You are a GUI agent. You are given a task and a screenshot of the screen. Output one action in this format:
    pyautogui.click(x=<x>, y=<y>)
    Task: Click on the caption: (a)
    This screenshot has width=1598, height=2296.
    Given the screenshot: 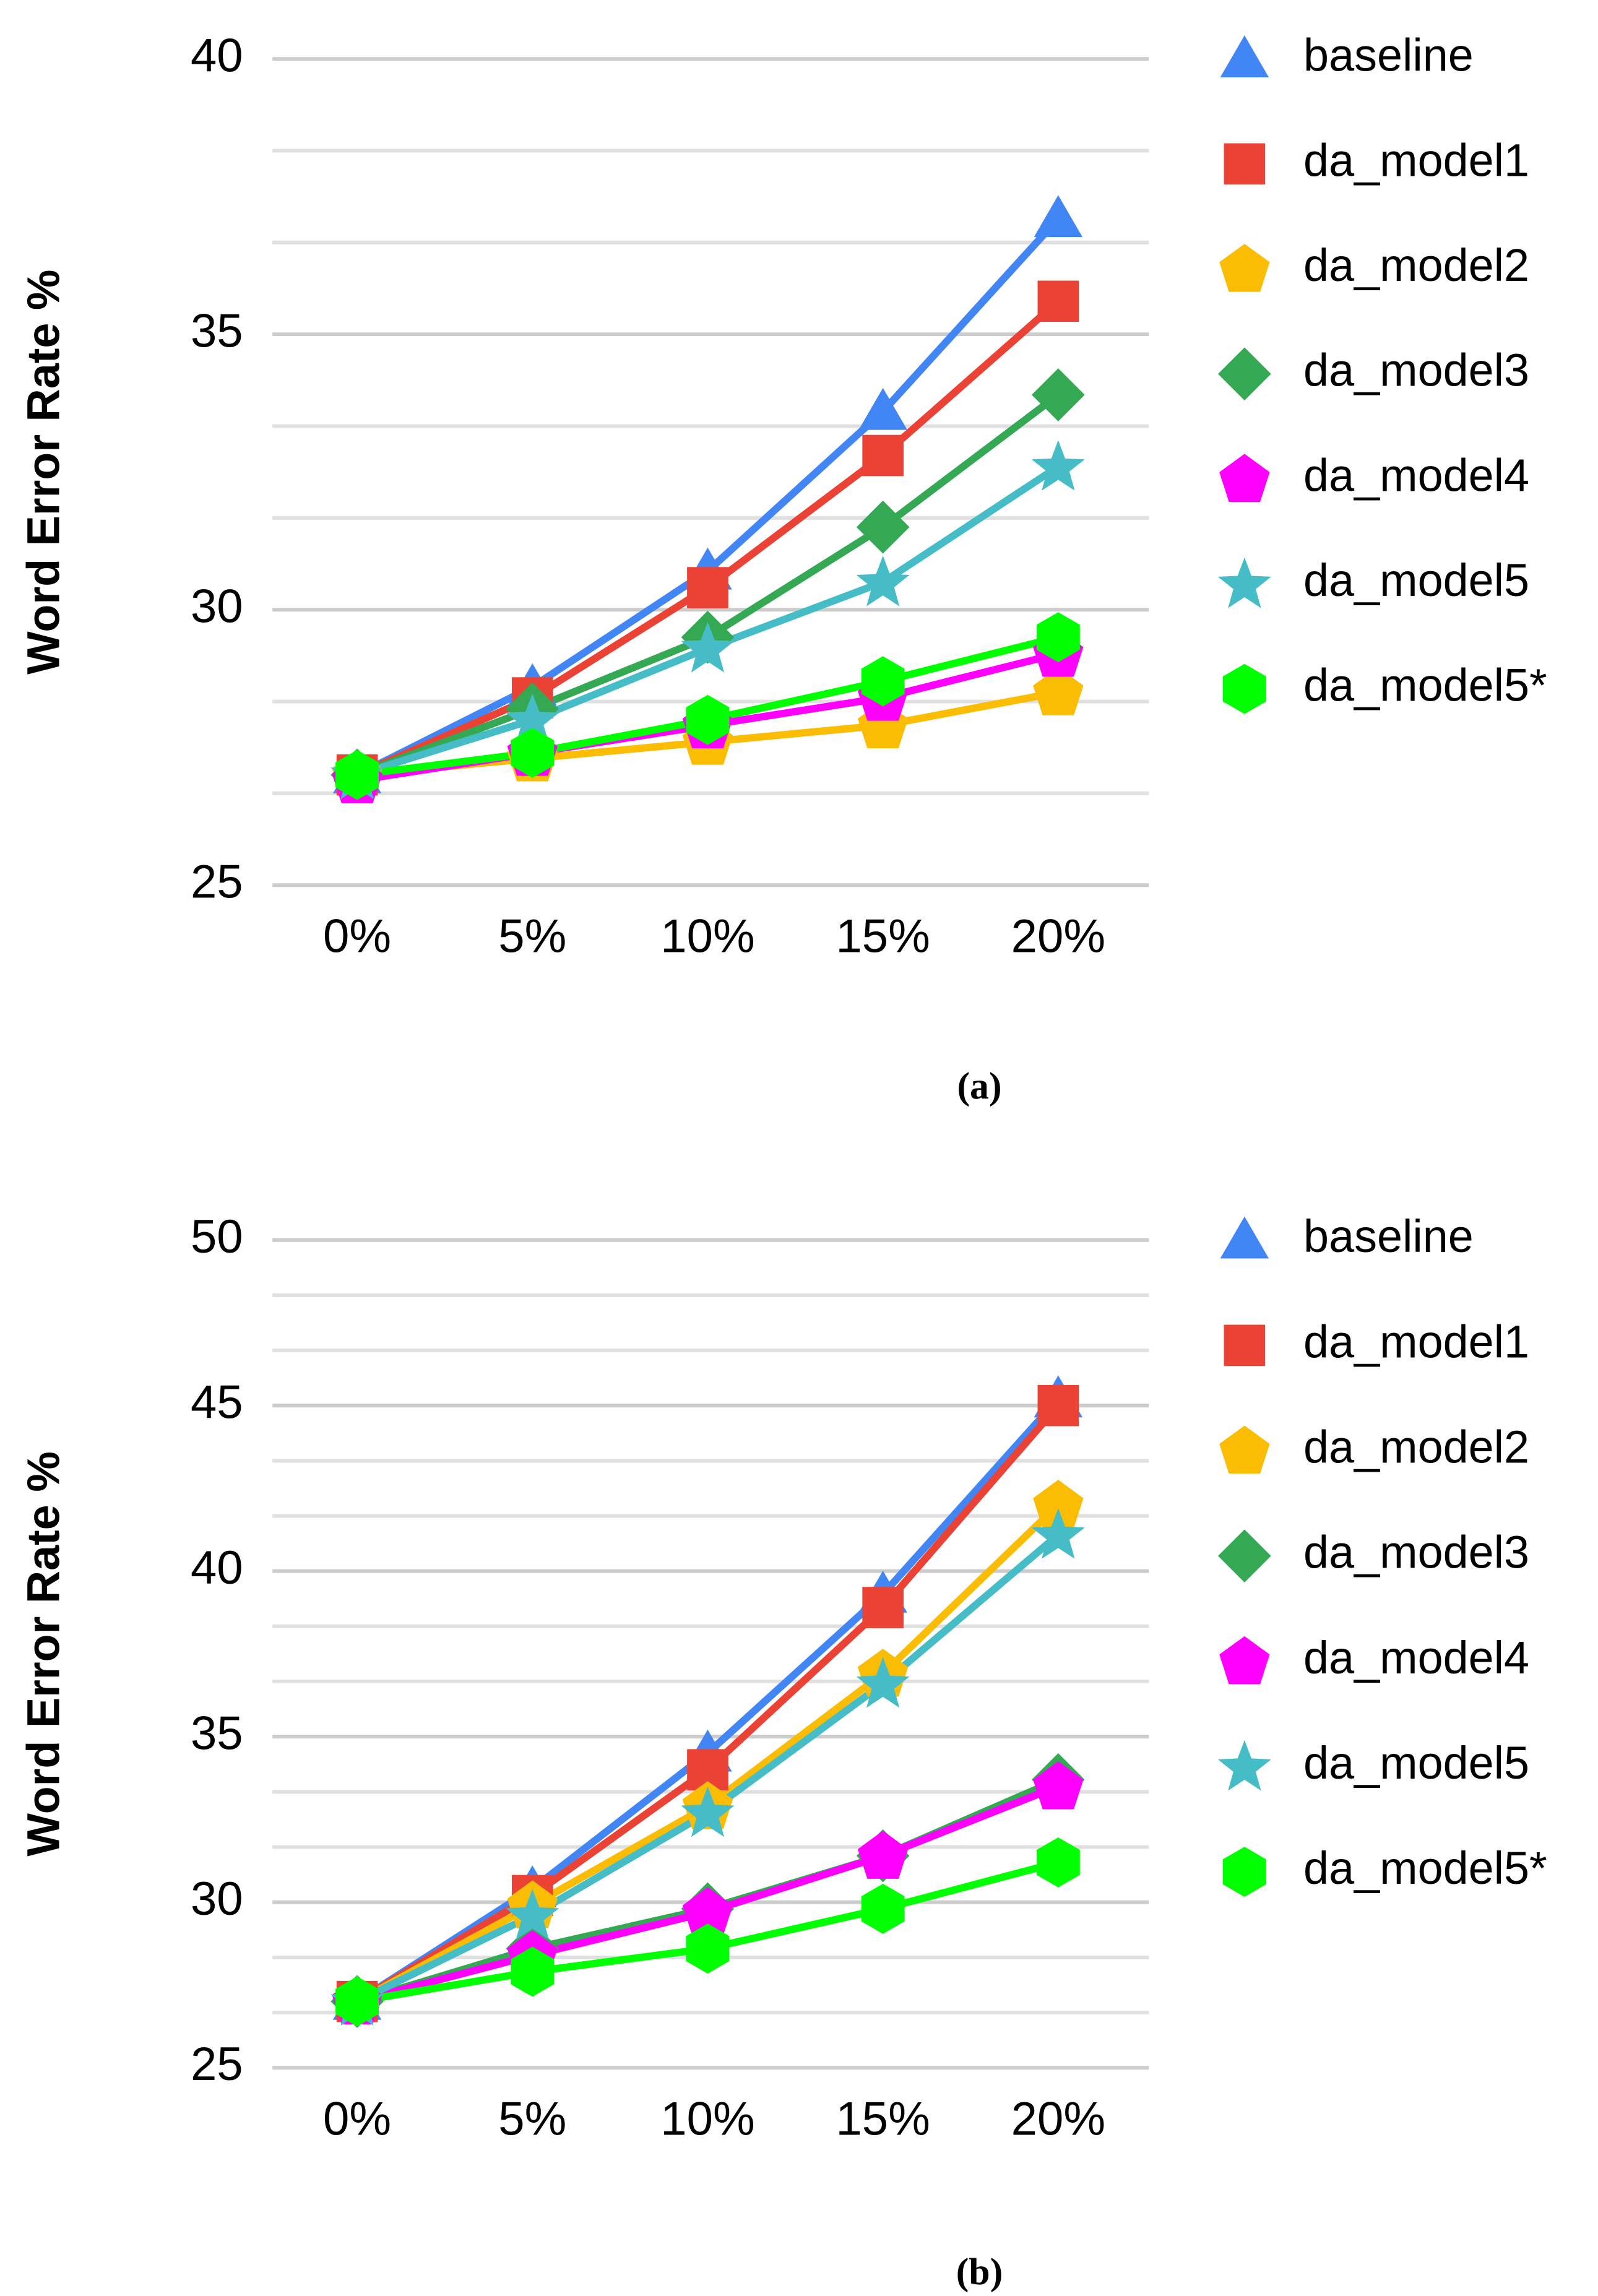 What is the action you would take?
    pyautogui.click(x=979, y=1086)
    